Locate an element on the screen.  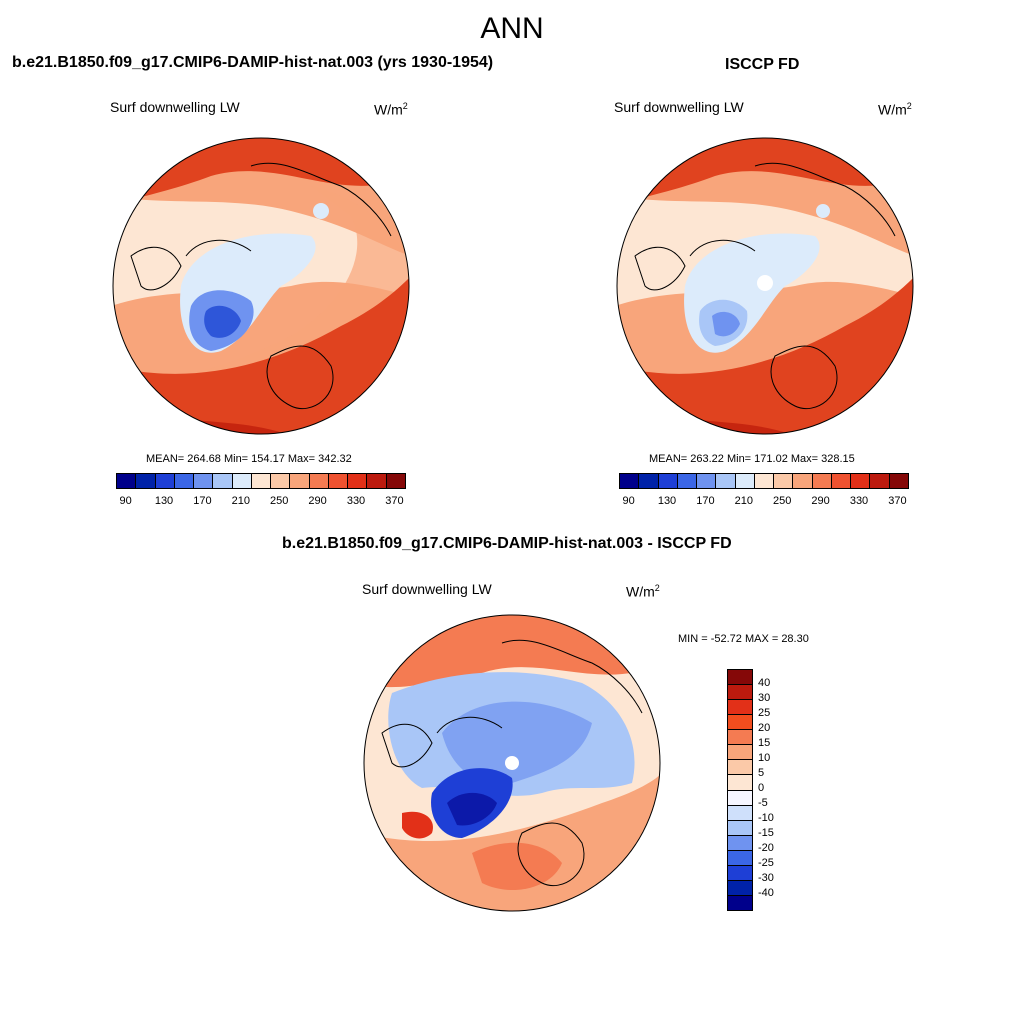
panel1-map is located at coordinates (261, 286).